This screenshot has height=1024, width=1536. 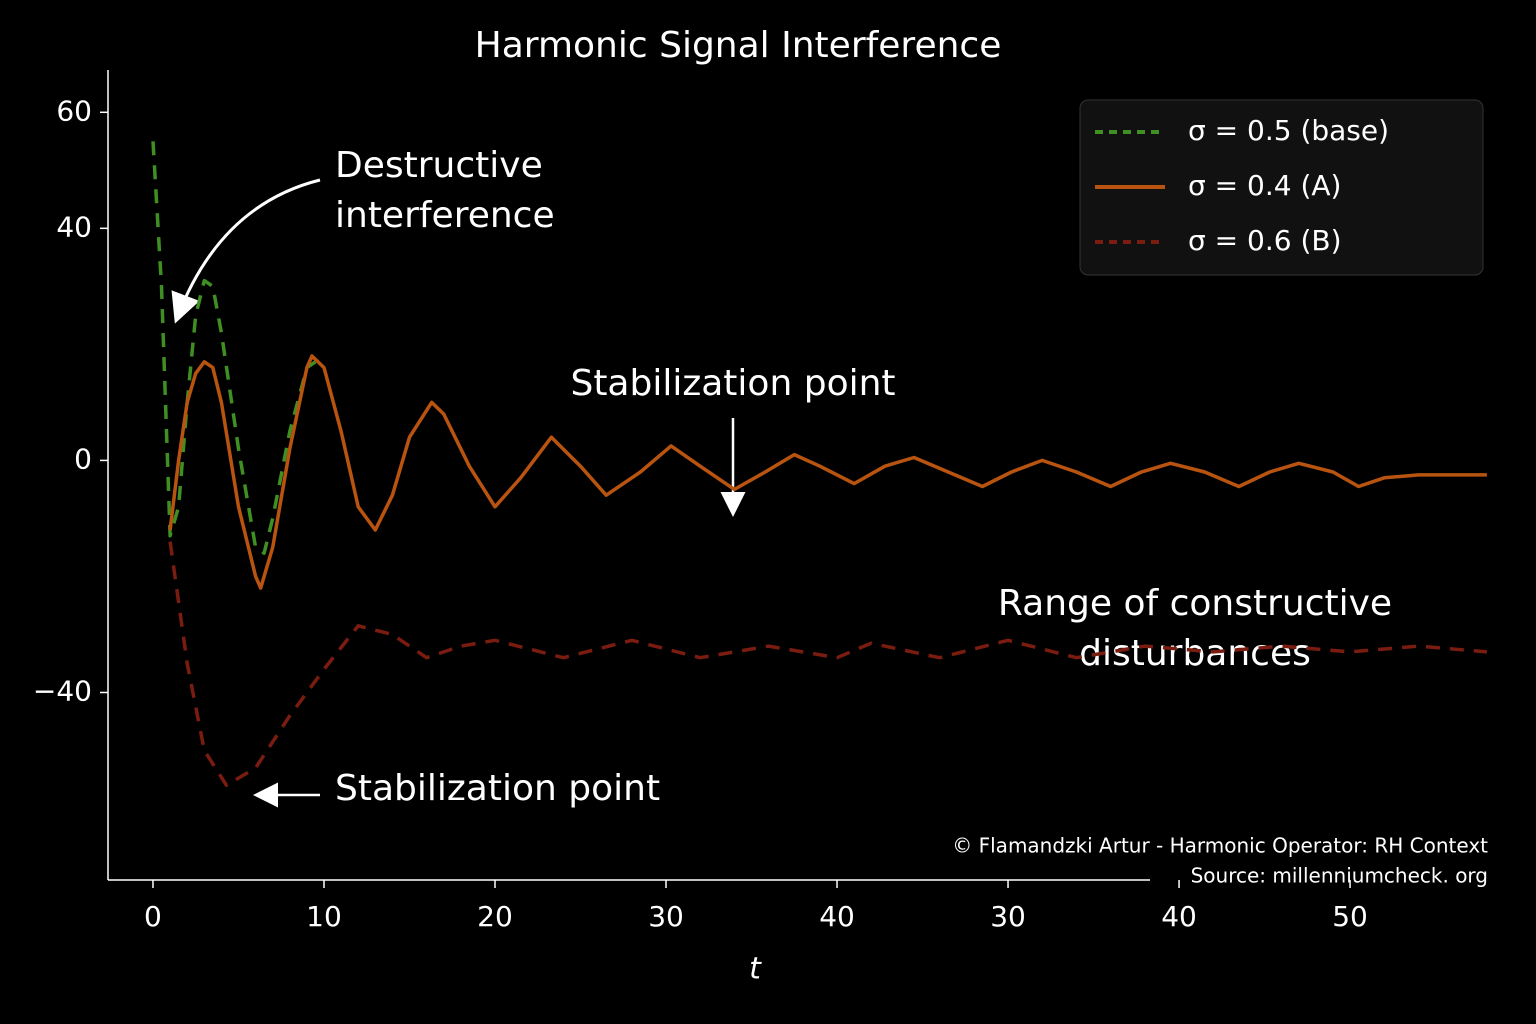 I want to click on x-axis-label: t, so click(x=755, y=969).